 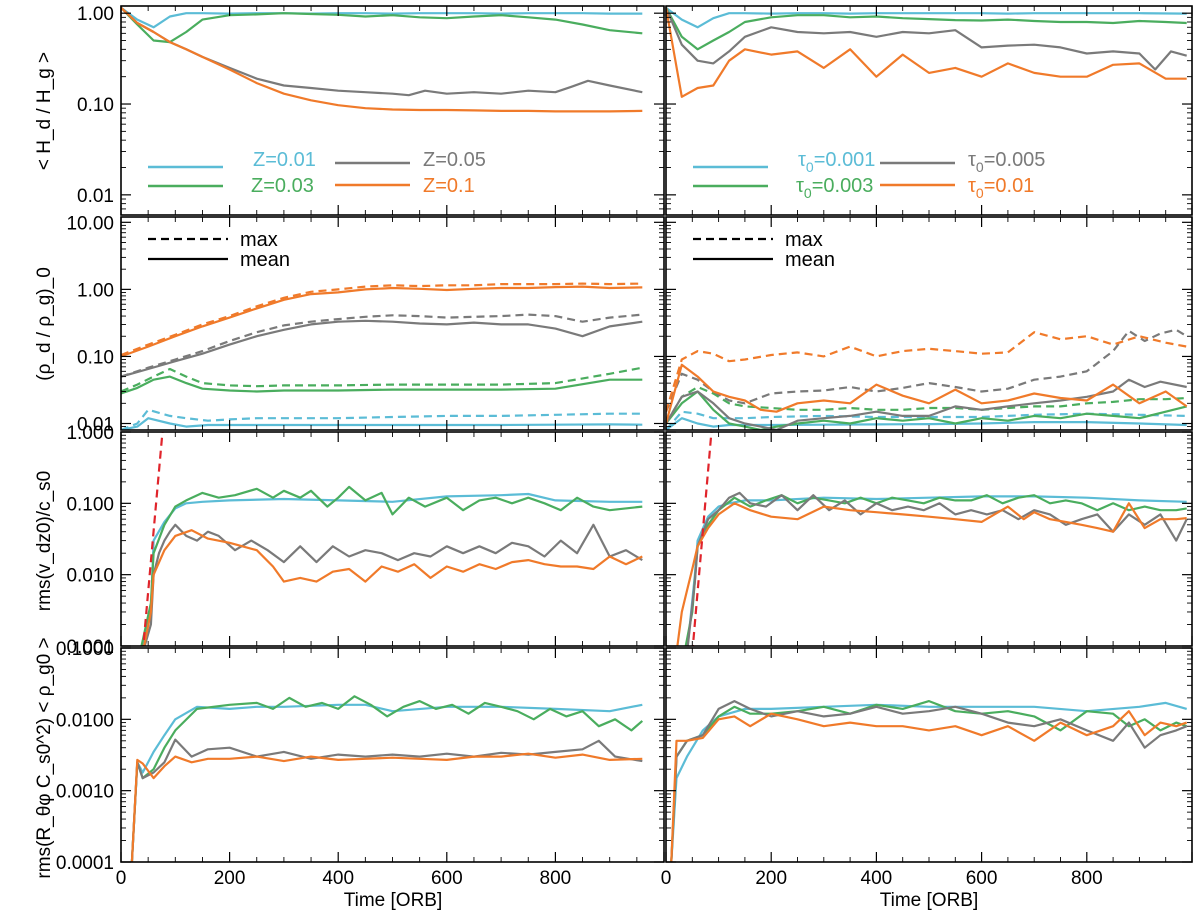 I want to click on xlabel-right: Time [ORB], so click(x=929, y=900).